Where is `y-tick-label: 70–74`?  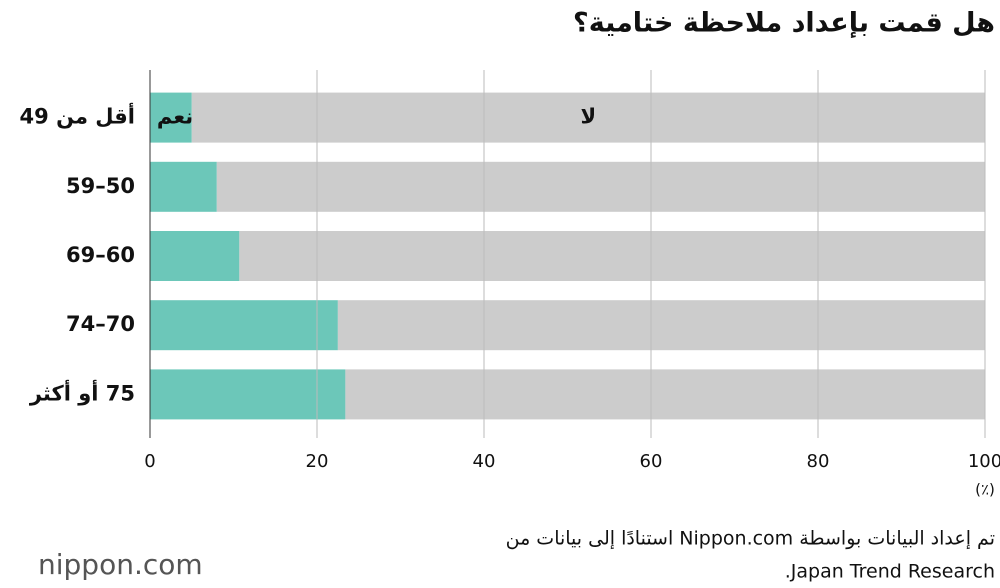 y-tick-label: 70–74 is located at coordinates (100, 324).